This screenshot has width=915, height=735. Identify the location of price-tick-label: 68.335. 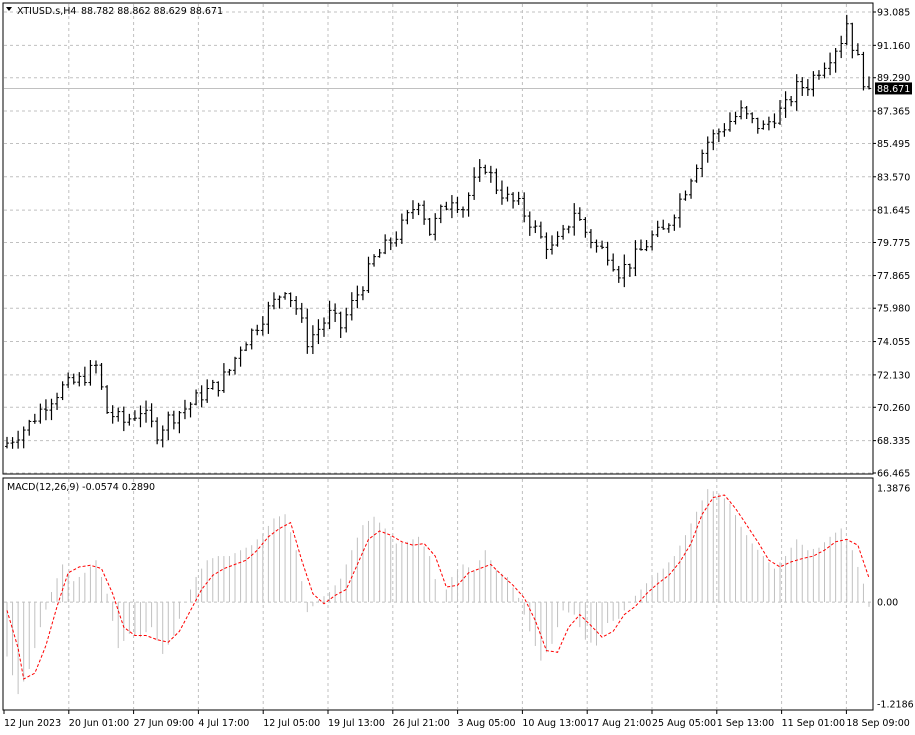
(893, 441).